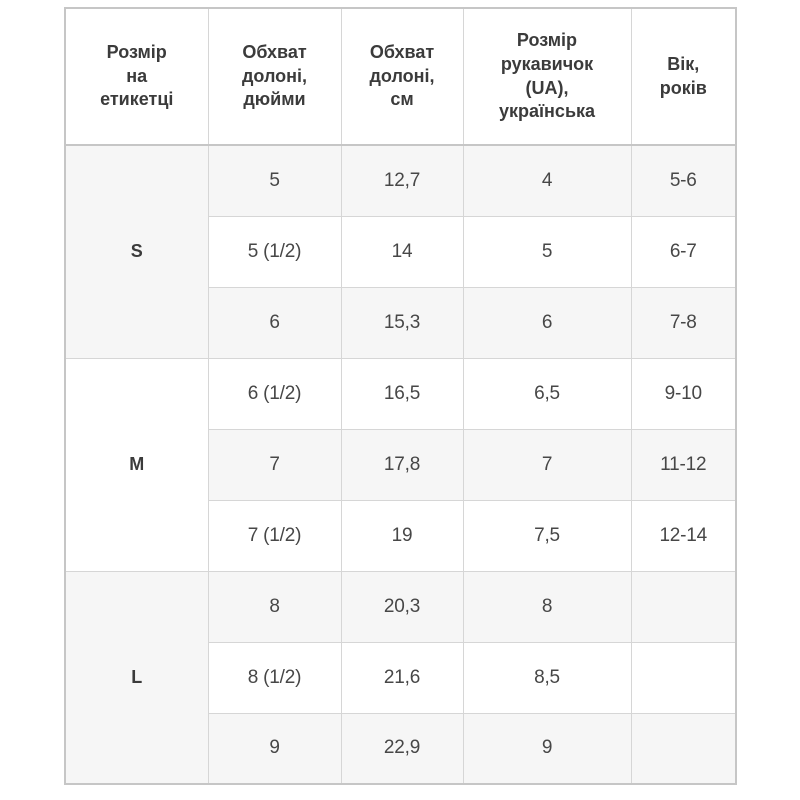 Image resolution: width=800 pixels, height=800 pixels. What do you see at coordinates (547, 251) in the screenshot?
I see `cell-ua-size: 5` at bounding box center [547, 251].